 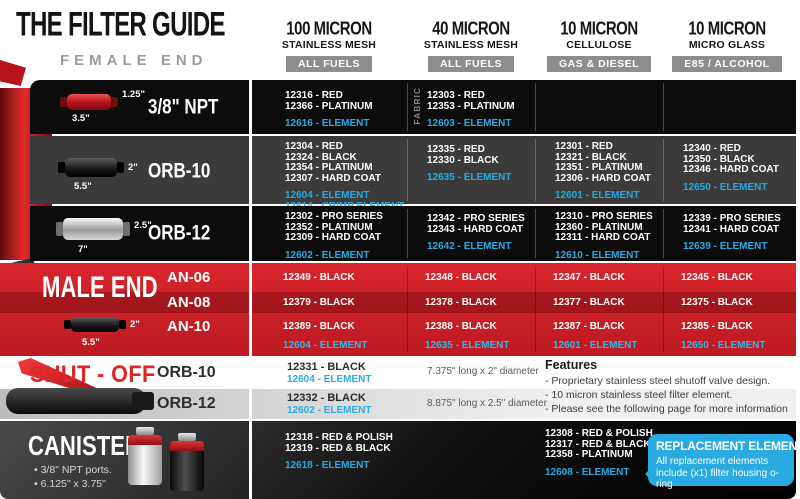 I want to click on part-numbers: 12316 - RED 12366 - PLATINUM, so click(x=329, y=101).